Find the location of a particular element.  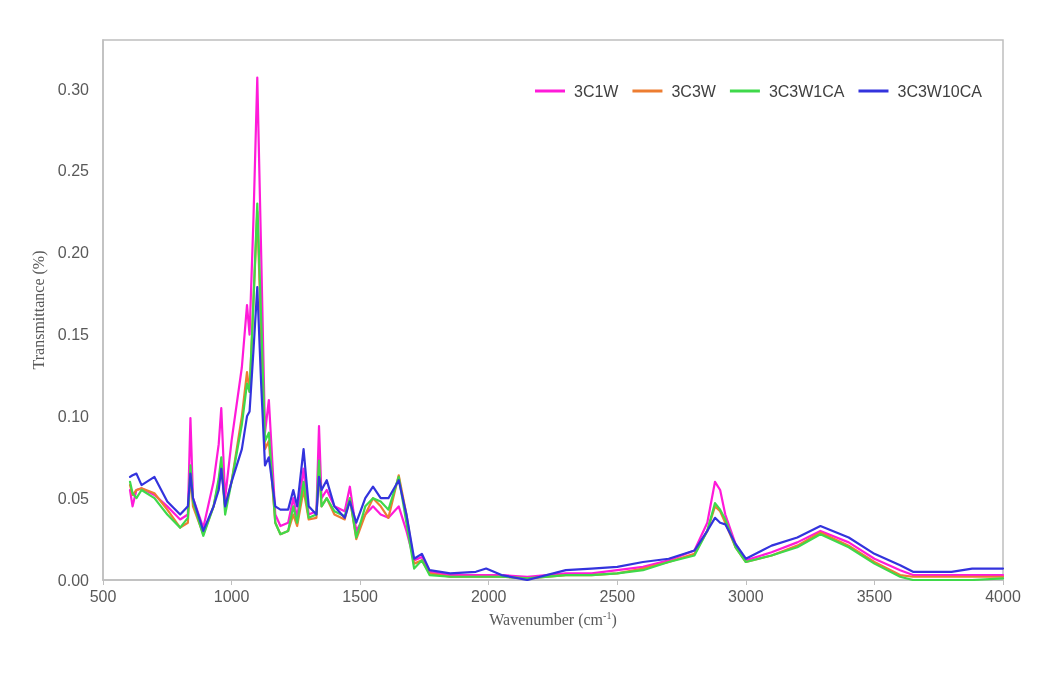

x-tick-label: 2000 is located at coordinates (488, 596).